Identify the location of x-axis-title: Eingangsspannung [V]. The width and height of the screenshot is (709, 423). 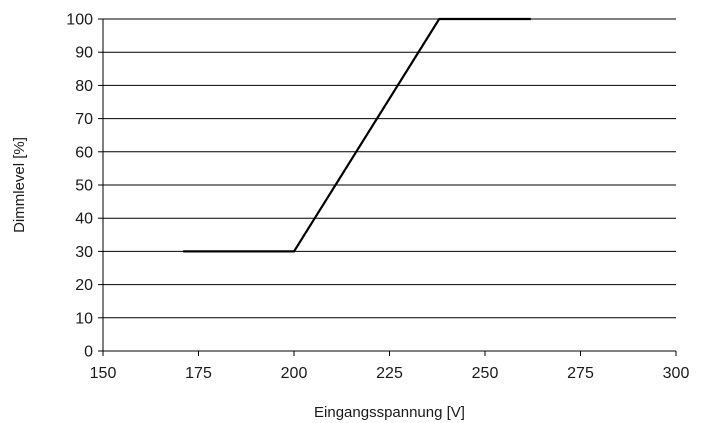
(389, 412).